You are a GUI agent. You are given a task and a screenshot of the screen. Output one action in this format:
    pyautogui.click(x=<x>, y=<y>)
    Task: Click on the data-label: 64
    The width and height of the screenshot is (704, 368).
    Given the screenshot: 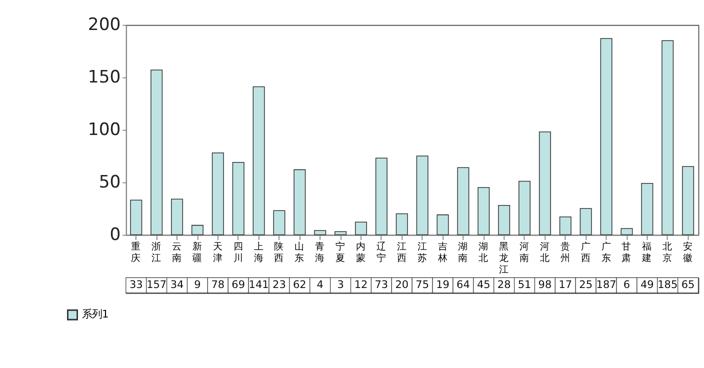 What is the action you would take?
    pyautogui.click(x=463, y=285)
    